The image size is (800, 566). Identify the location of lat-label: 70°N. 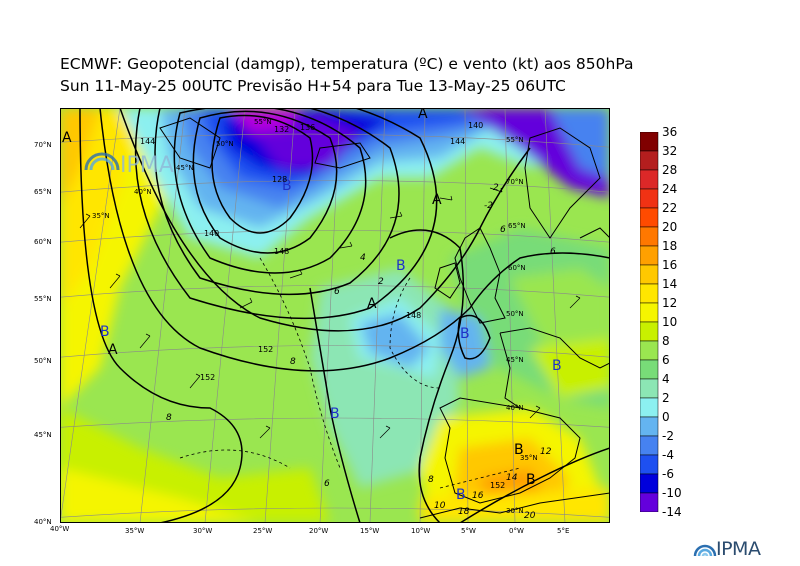
(43, 145).